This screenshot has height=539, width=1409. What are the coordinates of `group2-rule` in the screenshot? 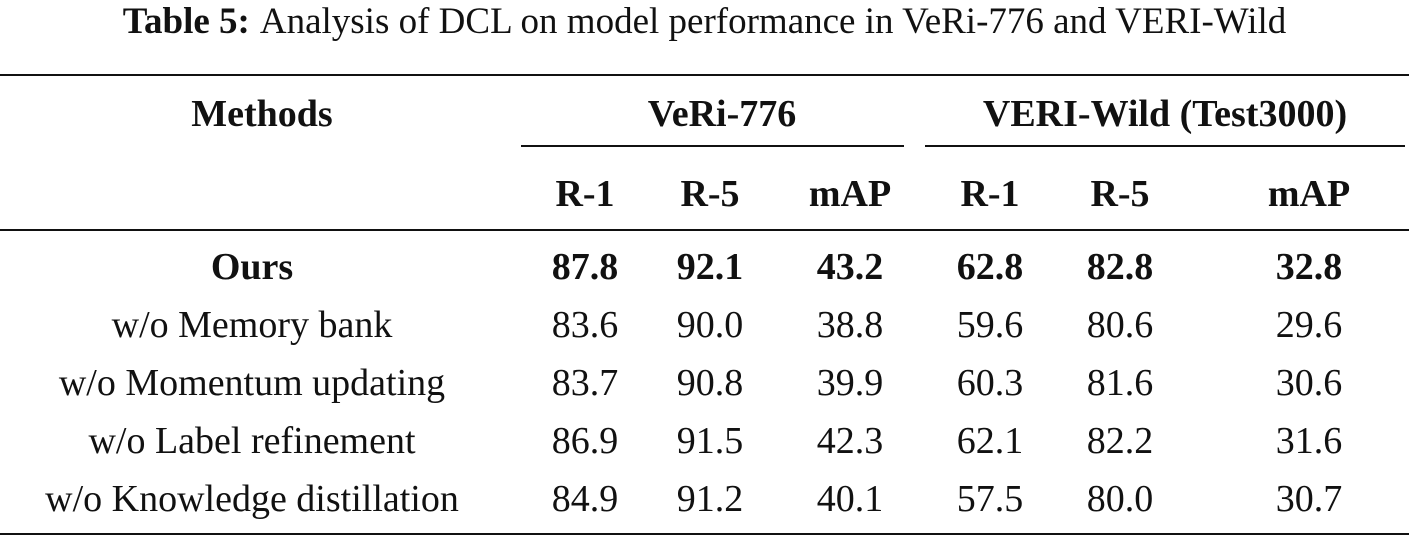 It's located at (1165, 146).